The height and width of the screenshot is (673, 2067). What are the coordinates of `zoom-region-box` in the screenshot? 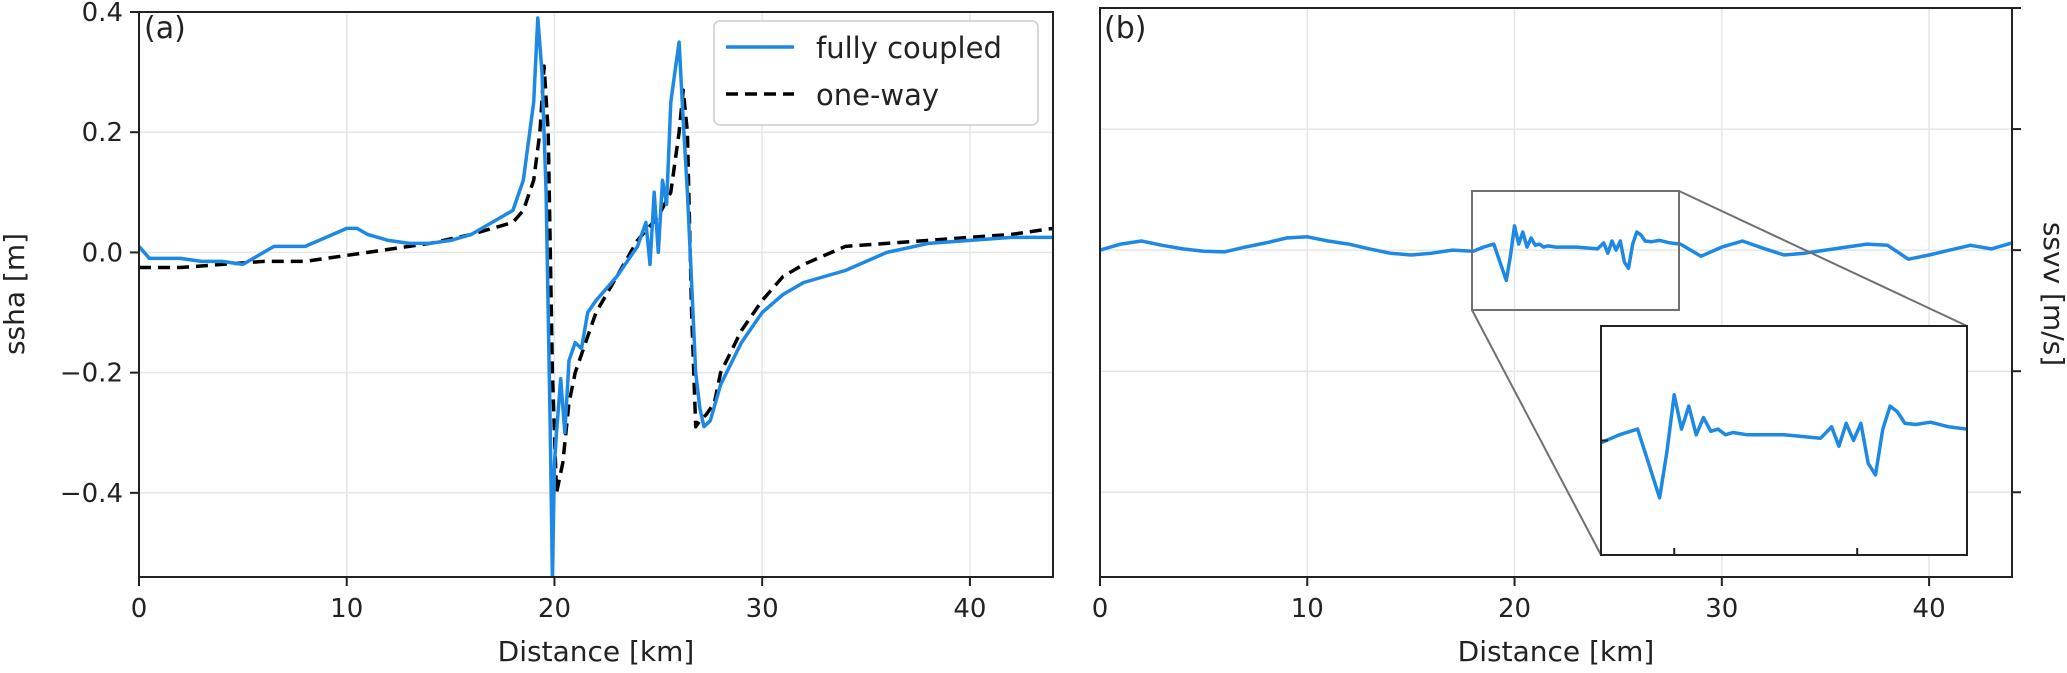 It's located at (1575, 250).